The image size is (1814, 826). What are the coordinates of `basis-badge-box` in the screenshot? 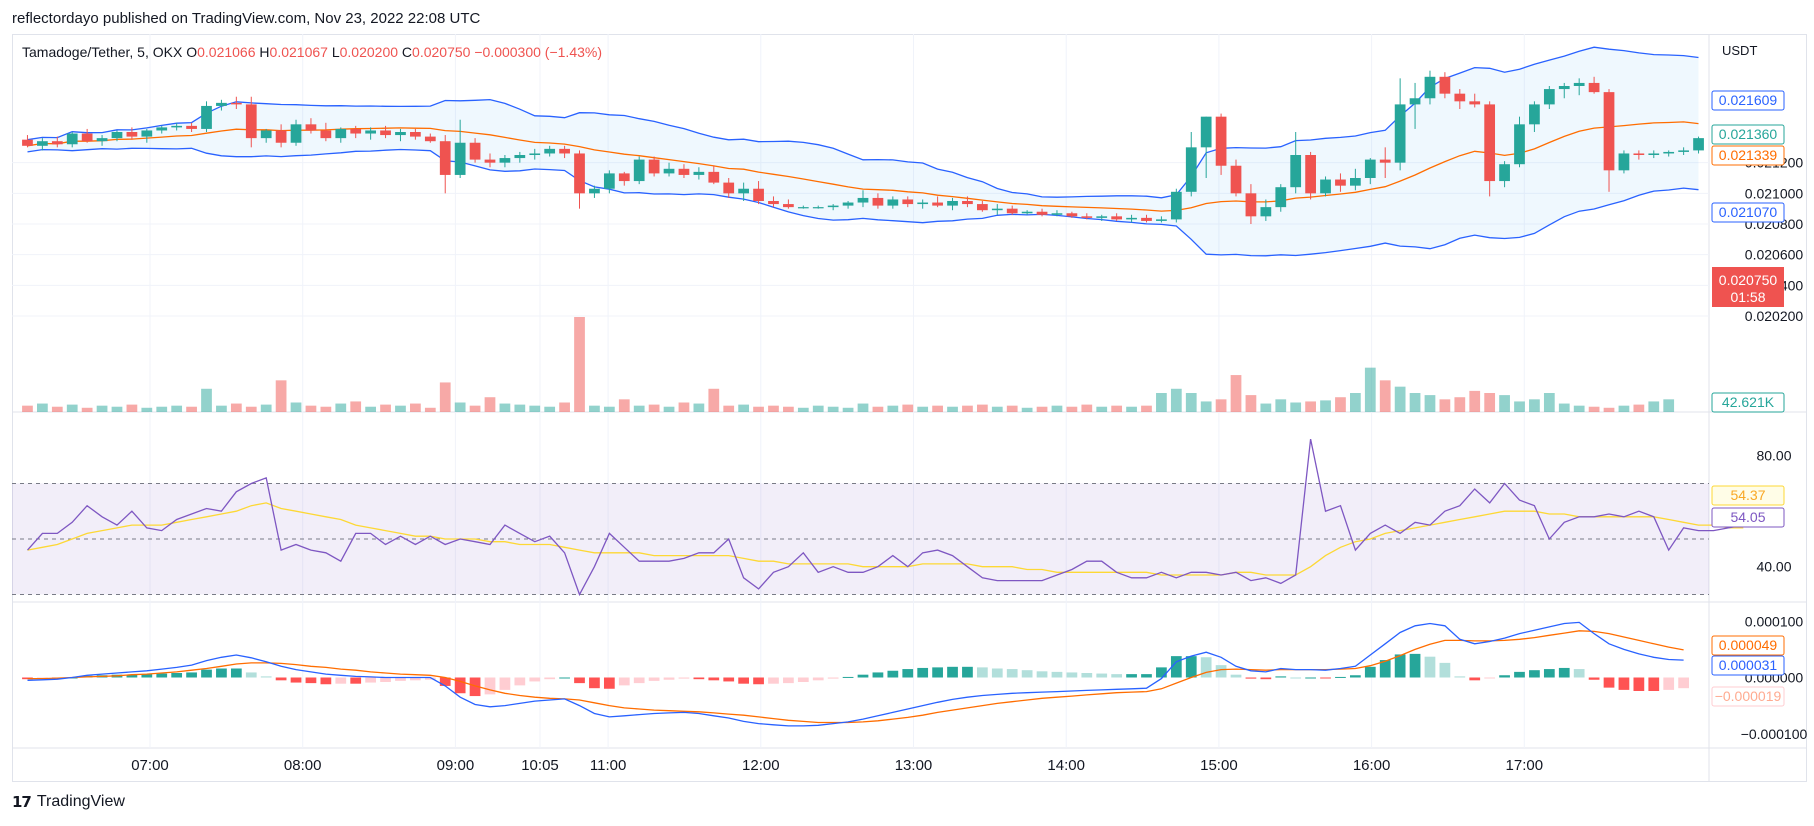 It's located at (1748, 155).